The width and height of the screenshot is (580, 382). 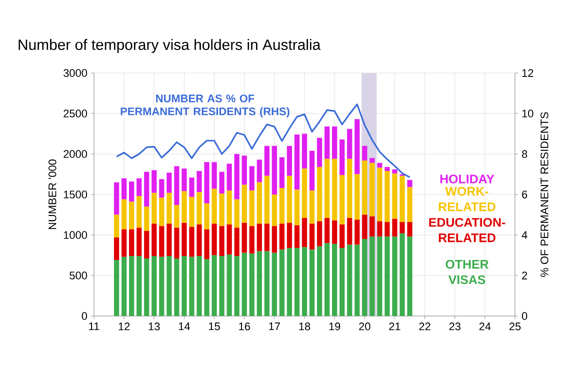 What do you see at coordinates (169, 46) in the screenshot?
I see `chart-title: Number of temporary visa holders in Australia` at bounding box center [169, 46].